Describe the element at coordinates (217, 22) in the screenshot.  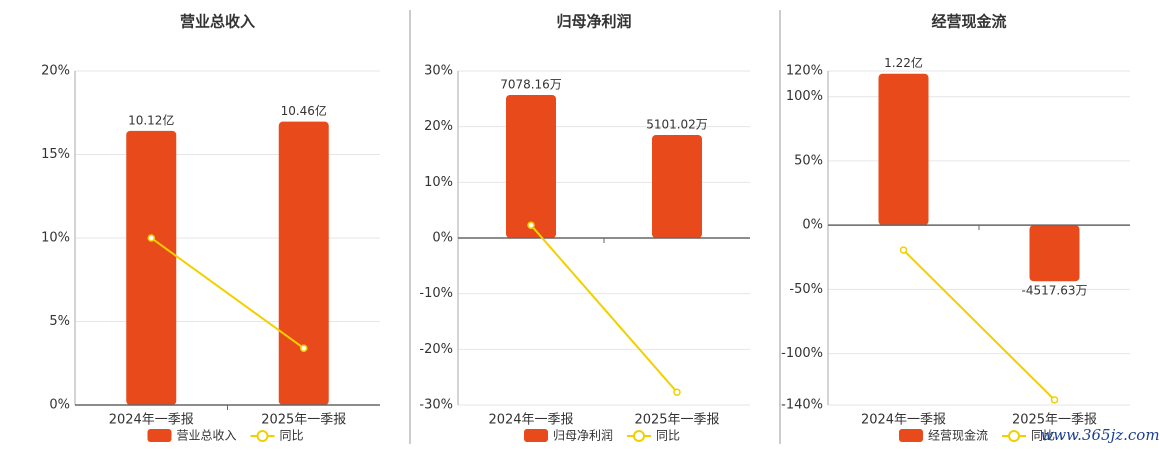
I see `chart-title: 营业总收入` at that location.